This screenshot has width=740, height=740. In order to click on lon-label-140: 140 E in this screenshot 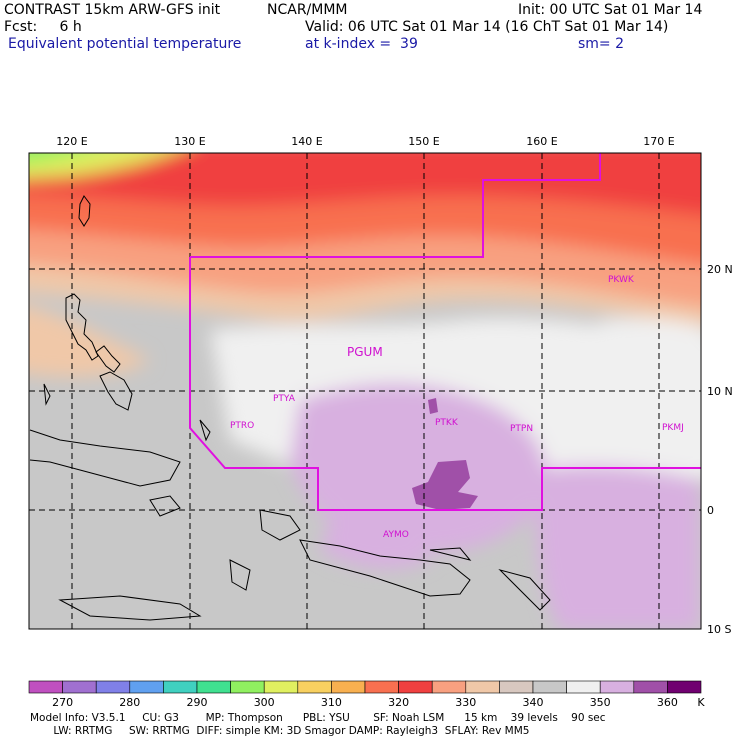, I will do `click(306, 141)`.